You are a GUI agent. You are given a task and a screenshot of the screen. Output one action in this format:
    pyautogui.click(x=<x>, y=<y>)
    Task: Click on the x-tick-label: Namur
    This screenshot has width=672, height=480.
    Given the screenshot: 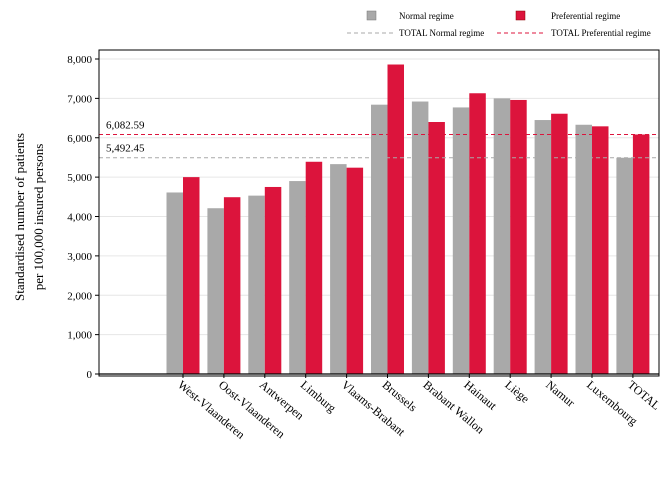 What is the action you would take?
    pyautogui.click(x=560, y=394)
    